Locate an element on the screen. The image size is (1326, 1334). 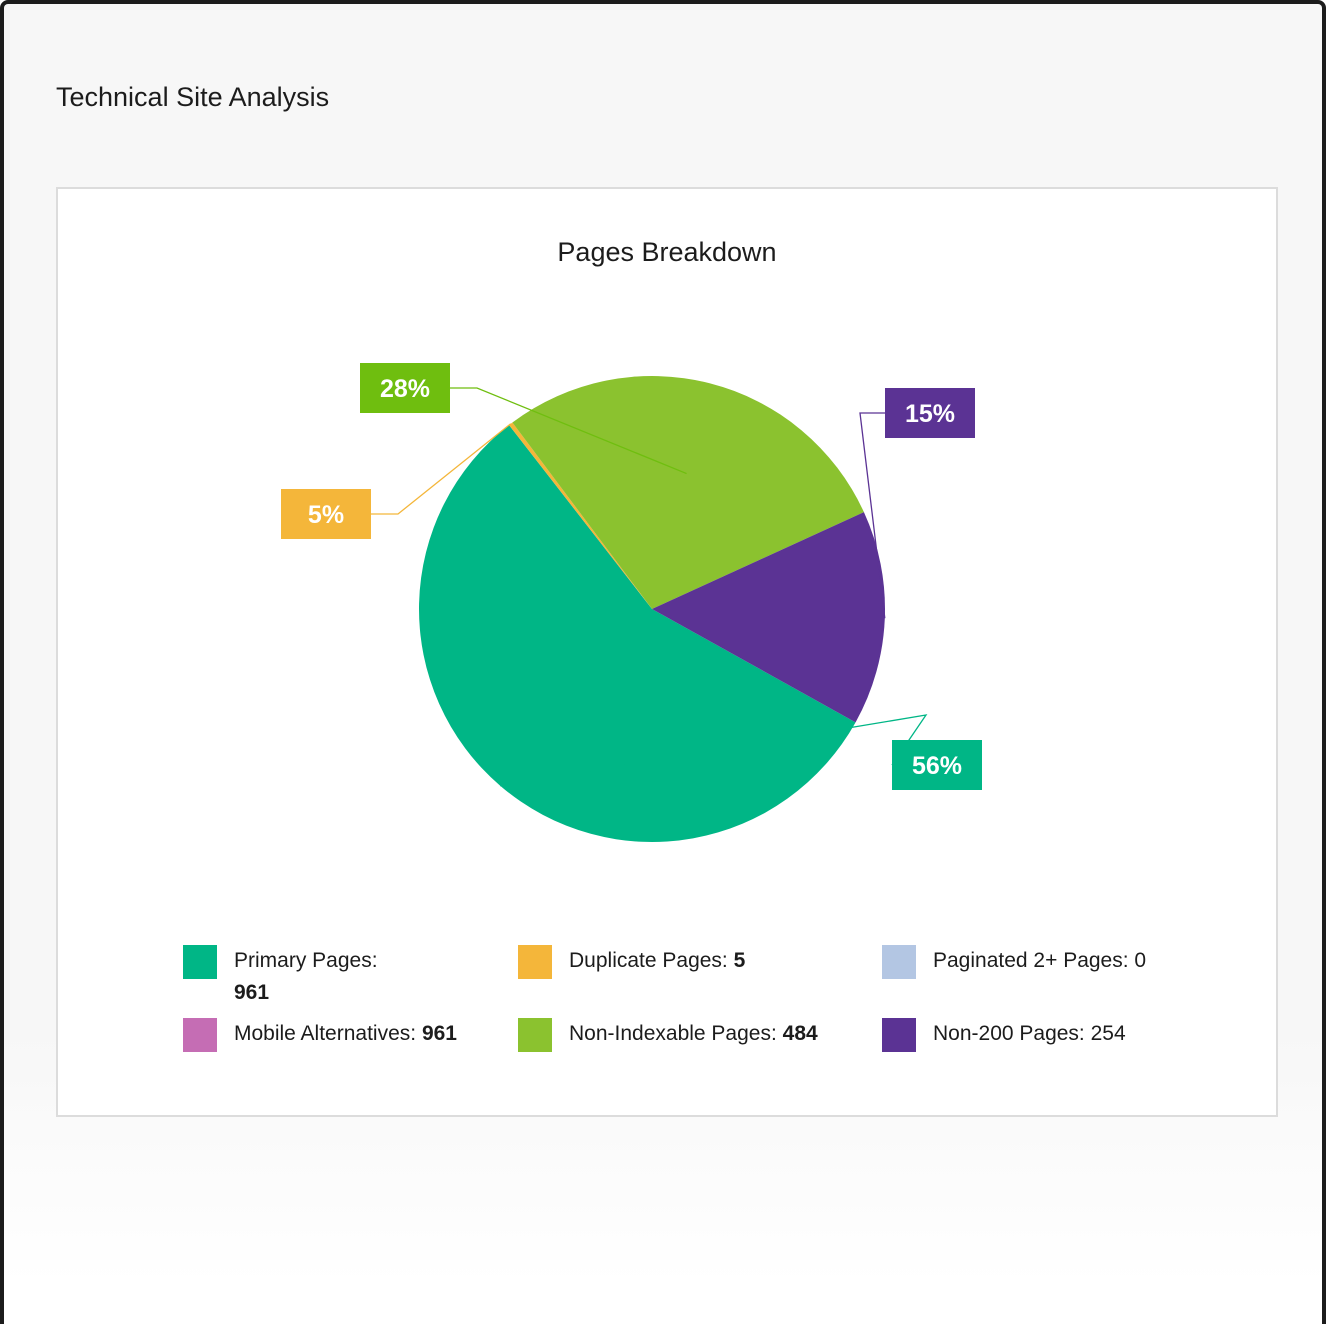
legend-label: Non-200 Pages: 254 is located at coordinates (1029, 1033).